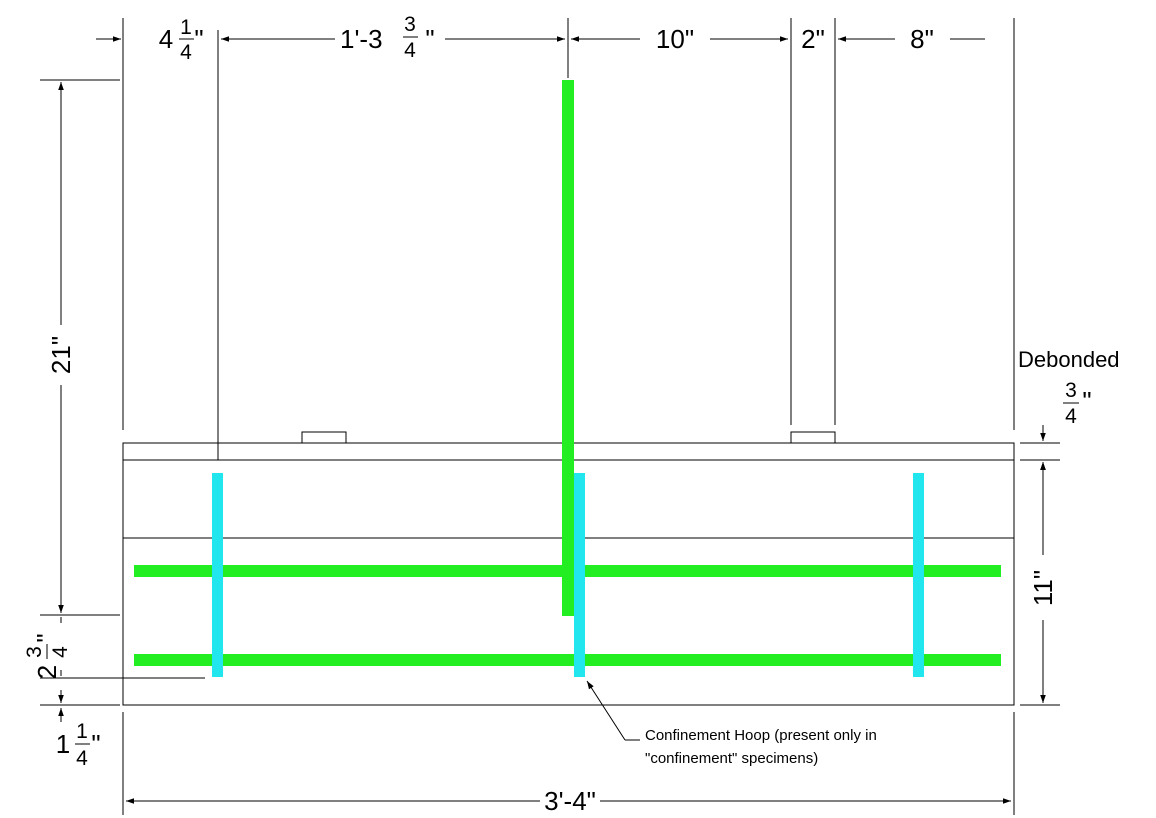  Describe the element at coordinates (63, 744) in the screenshot. I see `dim-left-bottom-2-whole: 1` at that location.